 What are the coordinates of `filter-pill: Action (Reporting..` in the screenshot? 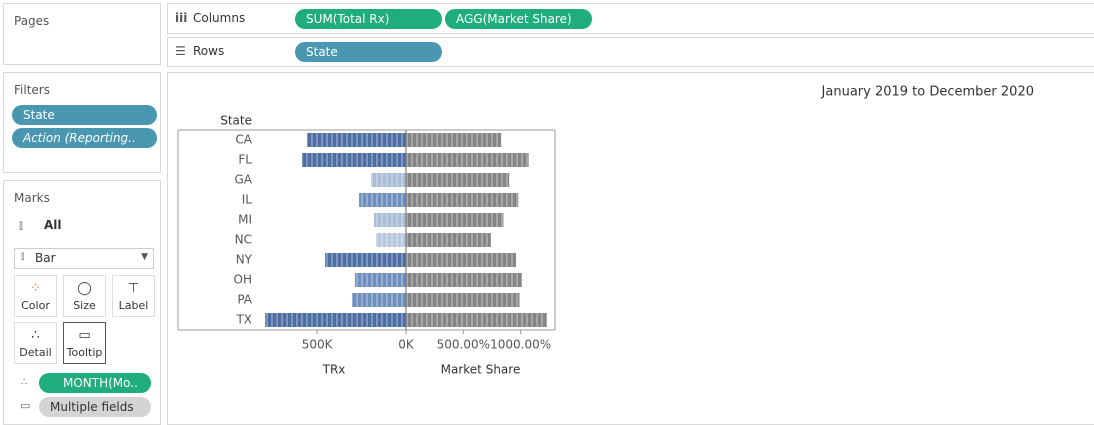 It's located at (84, 138).